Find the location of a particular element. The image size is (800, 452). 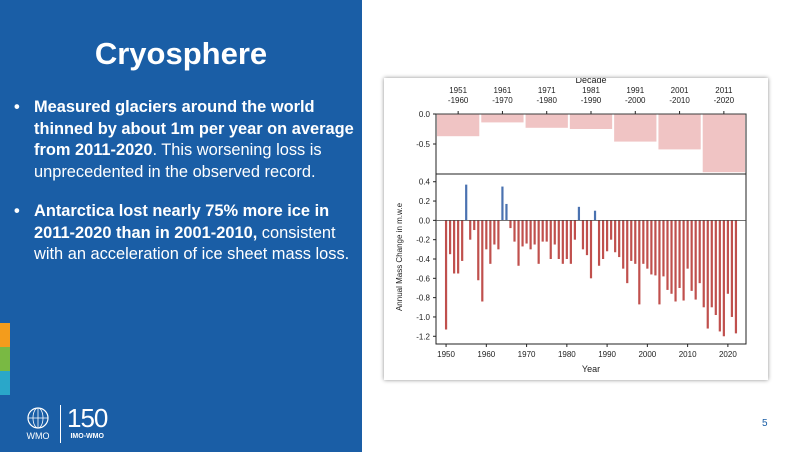

annual-x-axis-title: Year is located at coordinates (591, 369).